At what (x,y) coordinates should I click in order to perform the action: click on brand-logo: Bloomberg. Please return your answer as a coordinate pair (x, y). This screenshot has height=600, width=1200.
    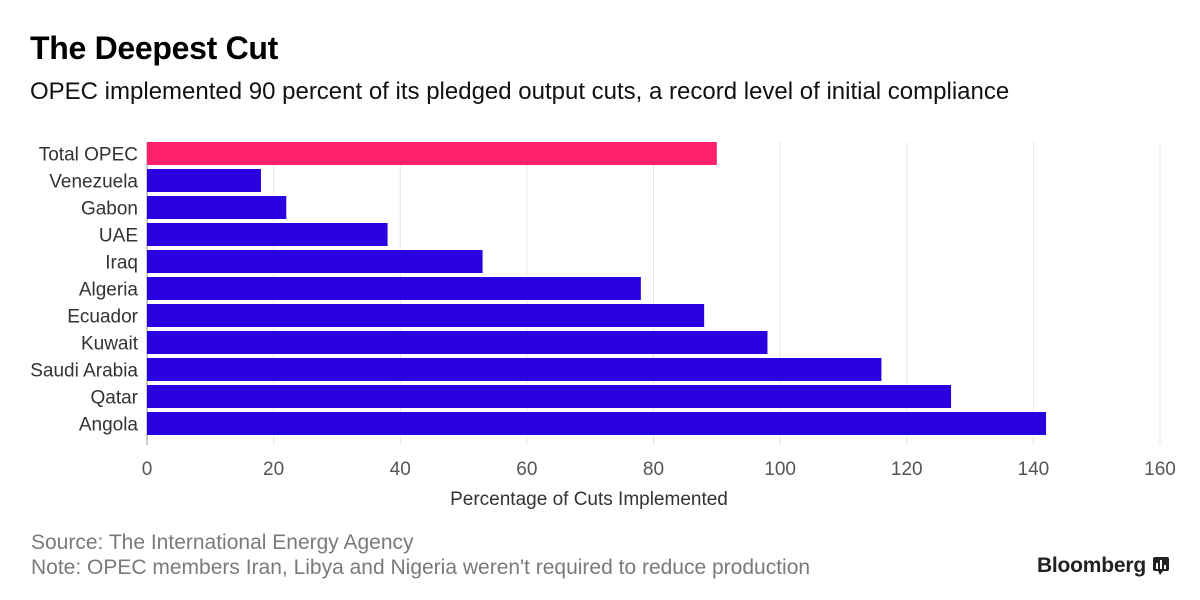
    Looking at the image, I should click on (1091, 565).